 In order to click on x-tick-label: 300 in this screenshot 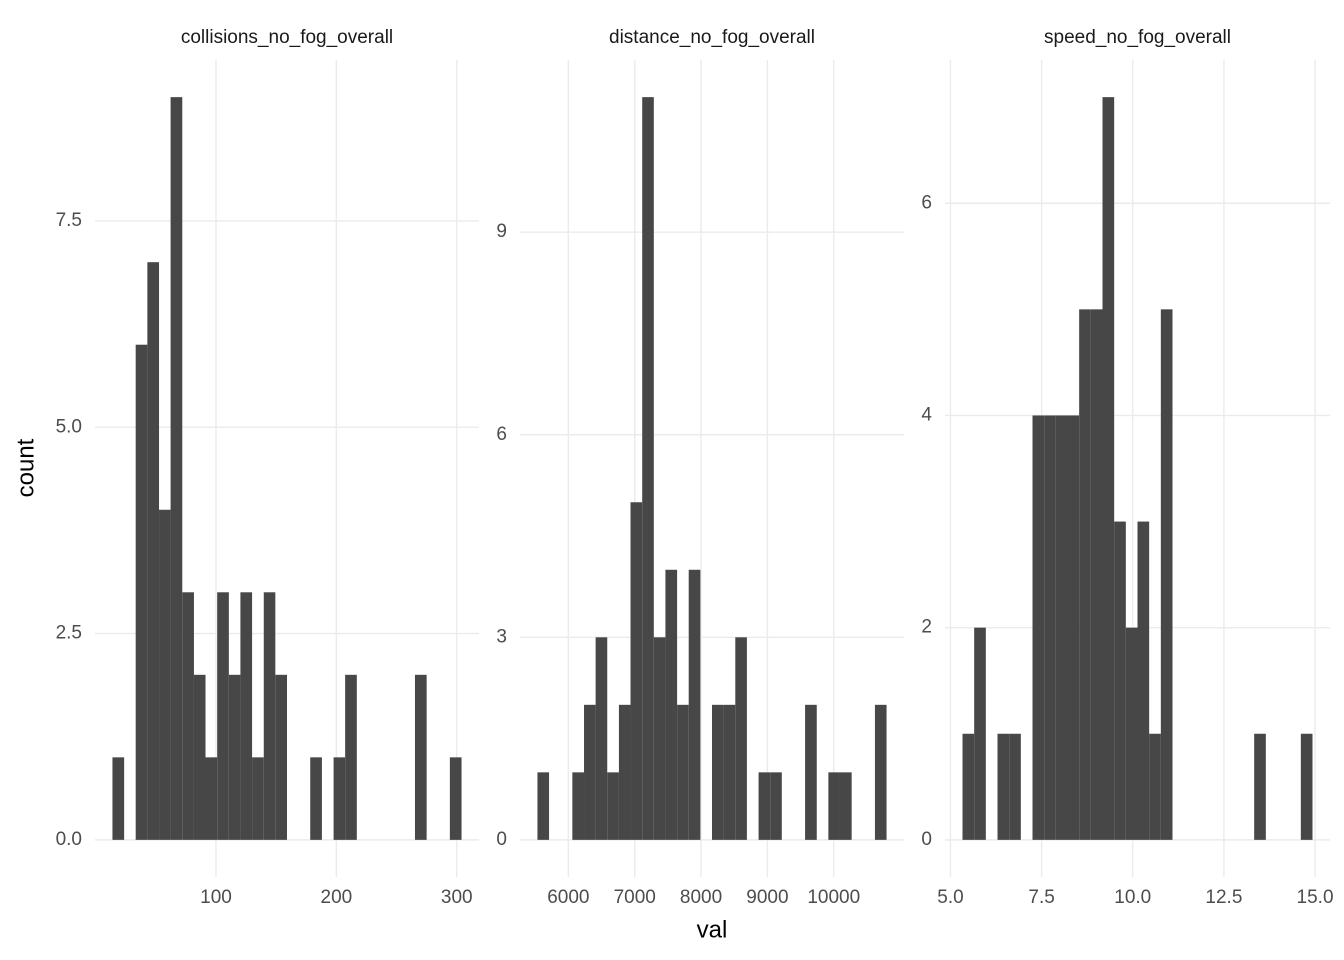, I will do `click(457, 897)`.